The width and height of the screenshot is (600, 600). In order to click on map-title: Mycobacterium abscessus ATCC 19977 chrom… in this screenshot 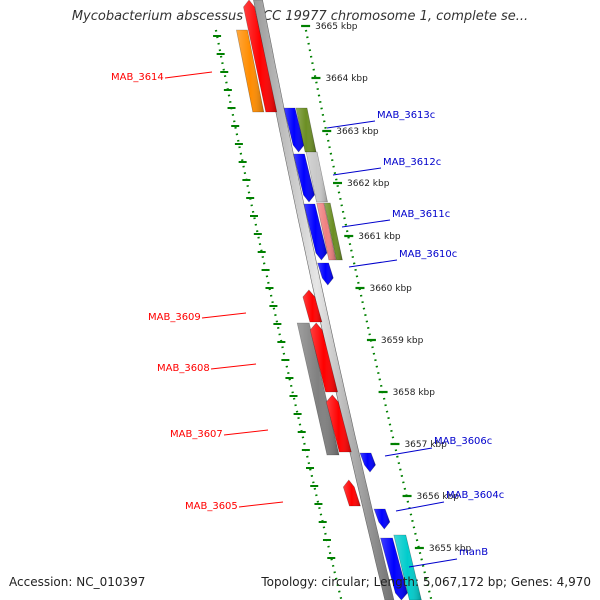, I will do `click(300, 16)`.